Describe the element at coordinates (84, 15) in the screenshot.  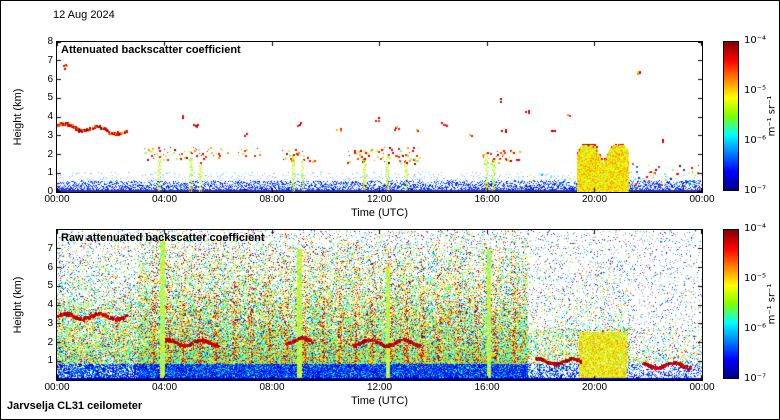
I see `date-label: 12 Aug 2024` at that location.